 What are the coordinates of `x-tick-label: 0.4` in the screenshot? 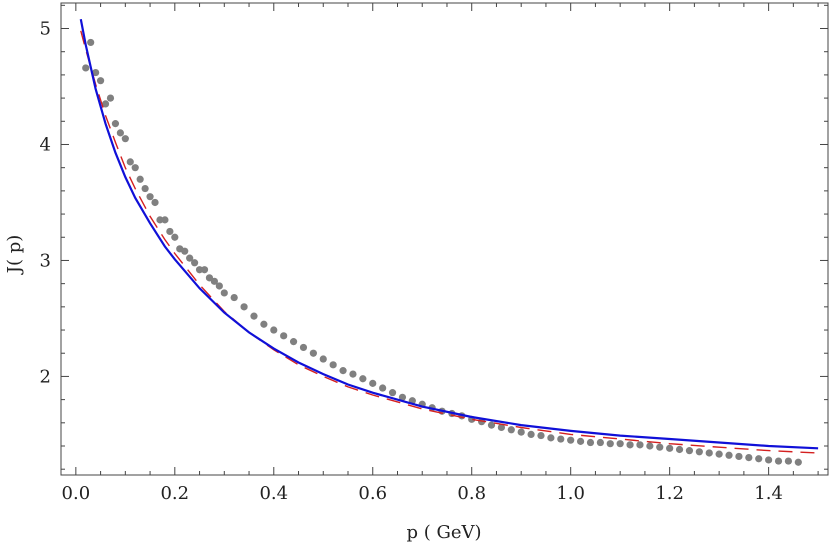 It's located at (273, 493).